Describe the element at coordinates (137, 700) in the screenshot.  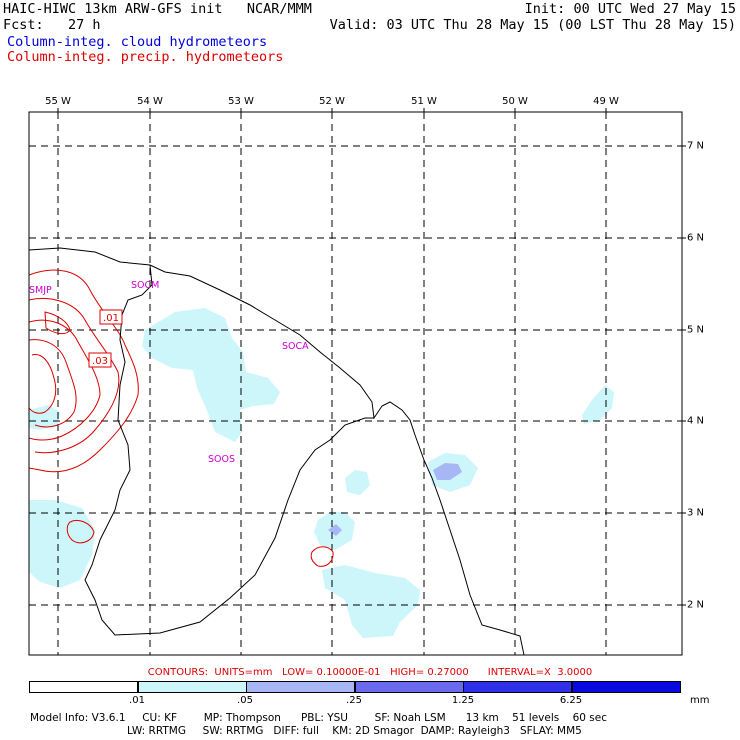
I see `colorbar-label-01: .01` at that location.